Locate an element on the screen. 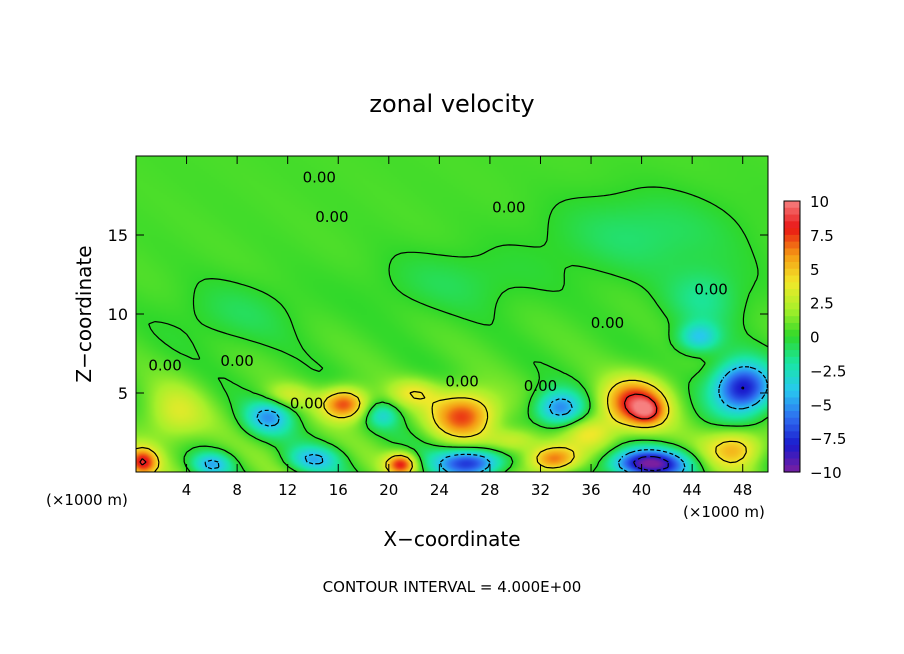 The height and width of the screenshot is (654, 904). x-tick-label: 12 is located at coordinates (287, 490).